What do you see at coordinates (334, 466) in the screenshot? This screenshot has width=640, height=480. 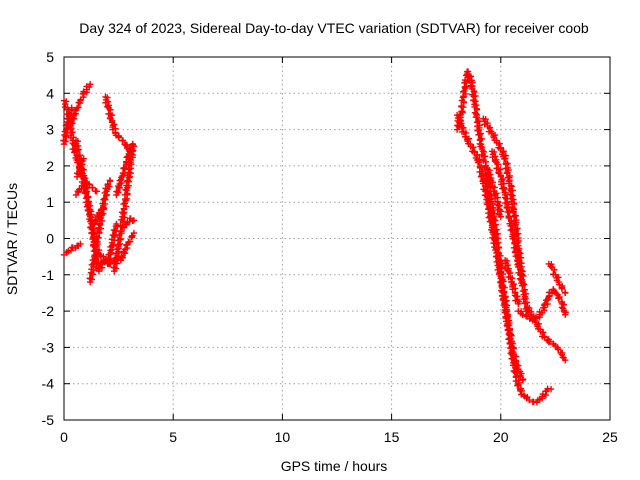 I see `x-axis-label: GPS time / hours` at bounding box center [334, 466].